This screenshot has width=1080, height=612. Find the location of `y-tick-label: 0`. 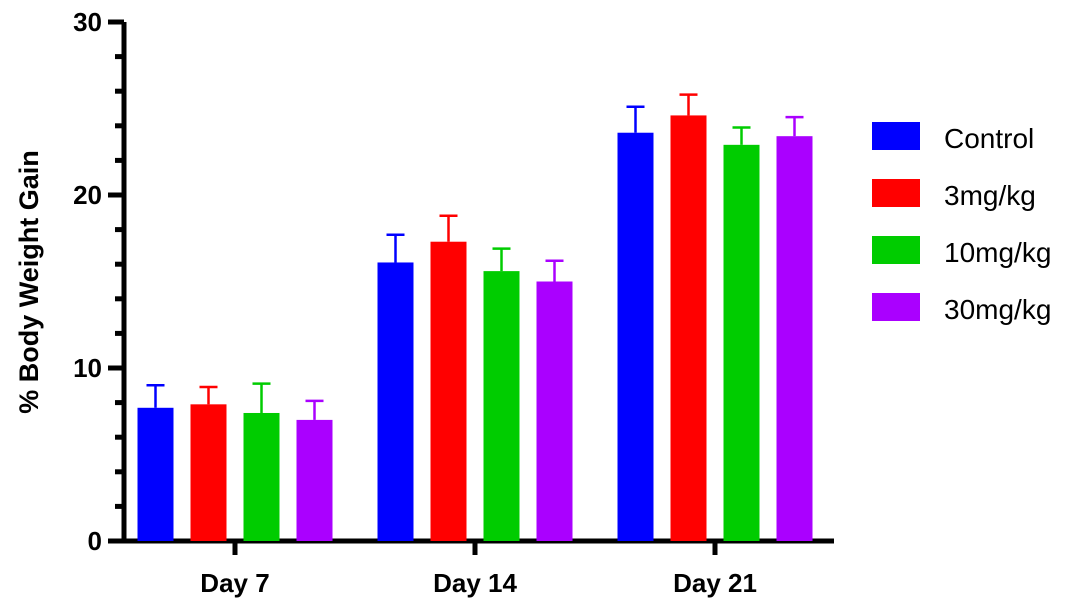

y-tick-label: 0 is located at coordinates (95, 541).